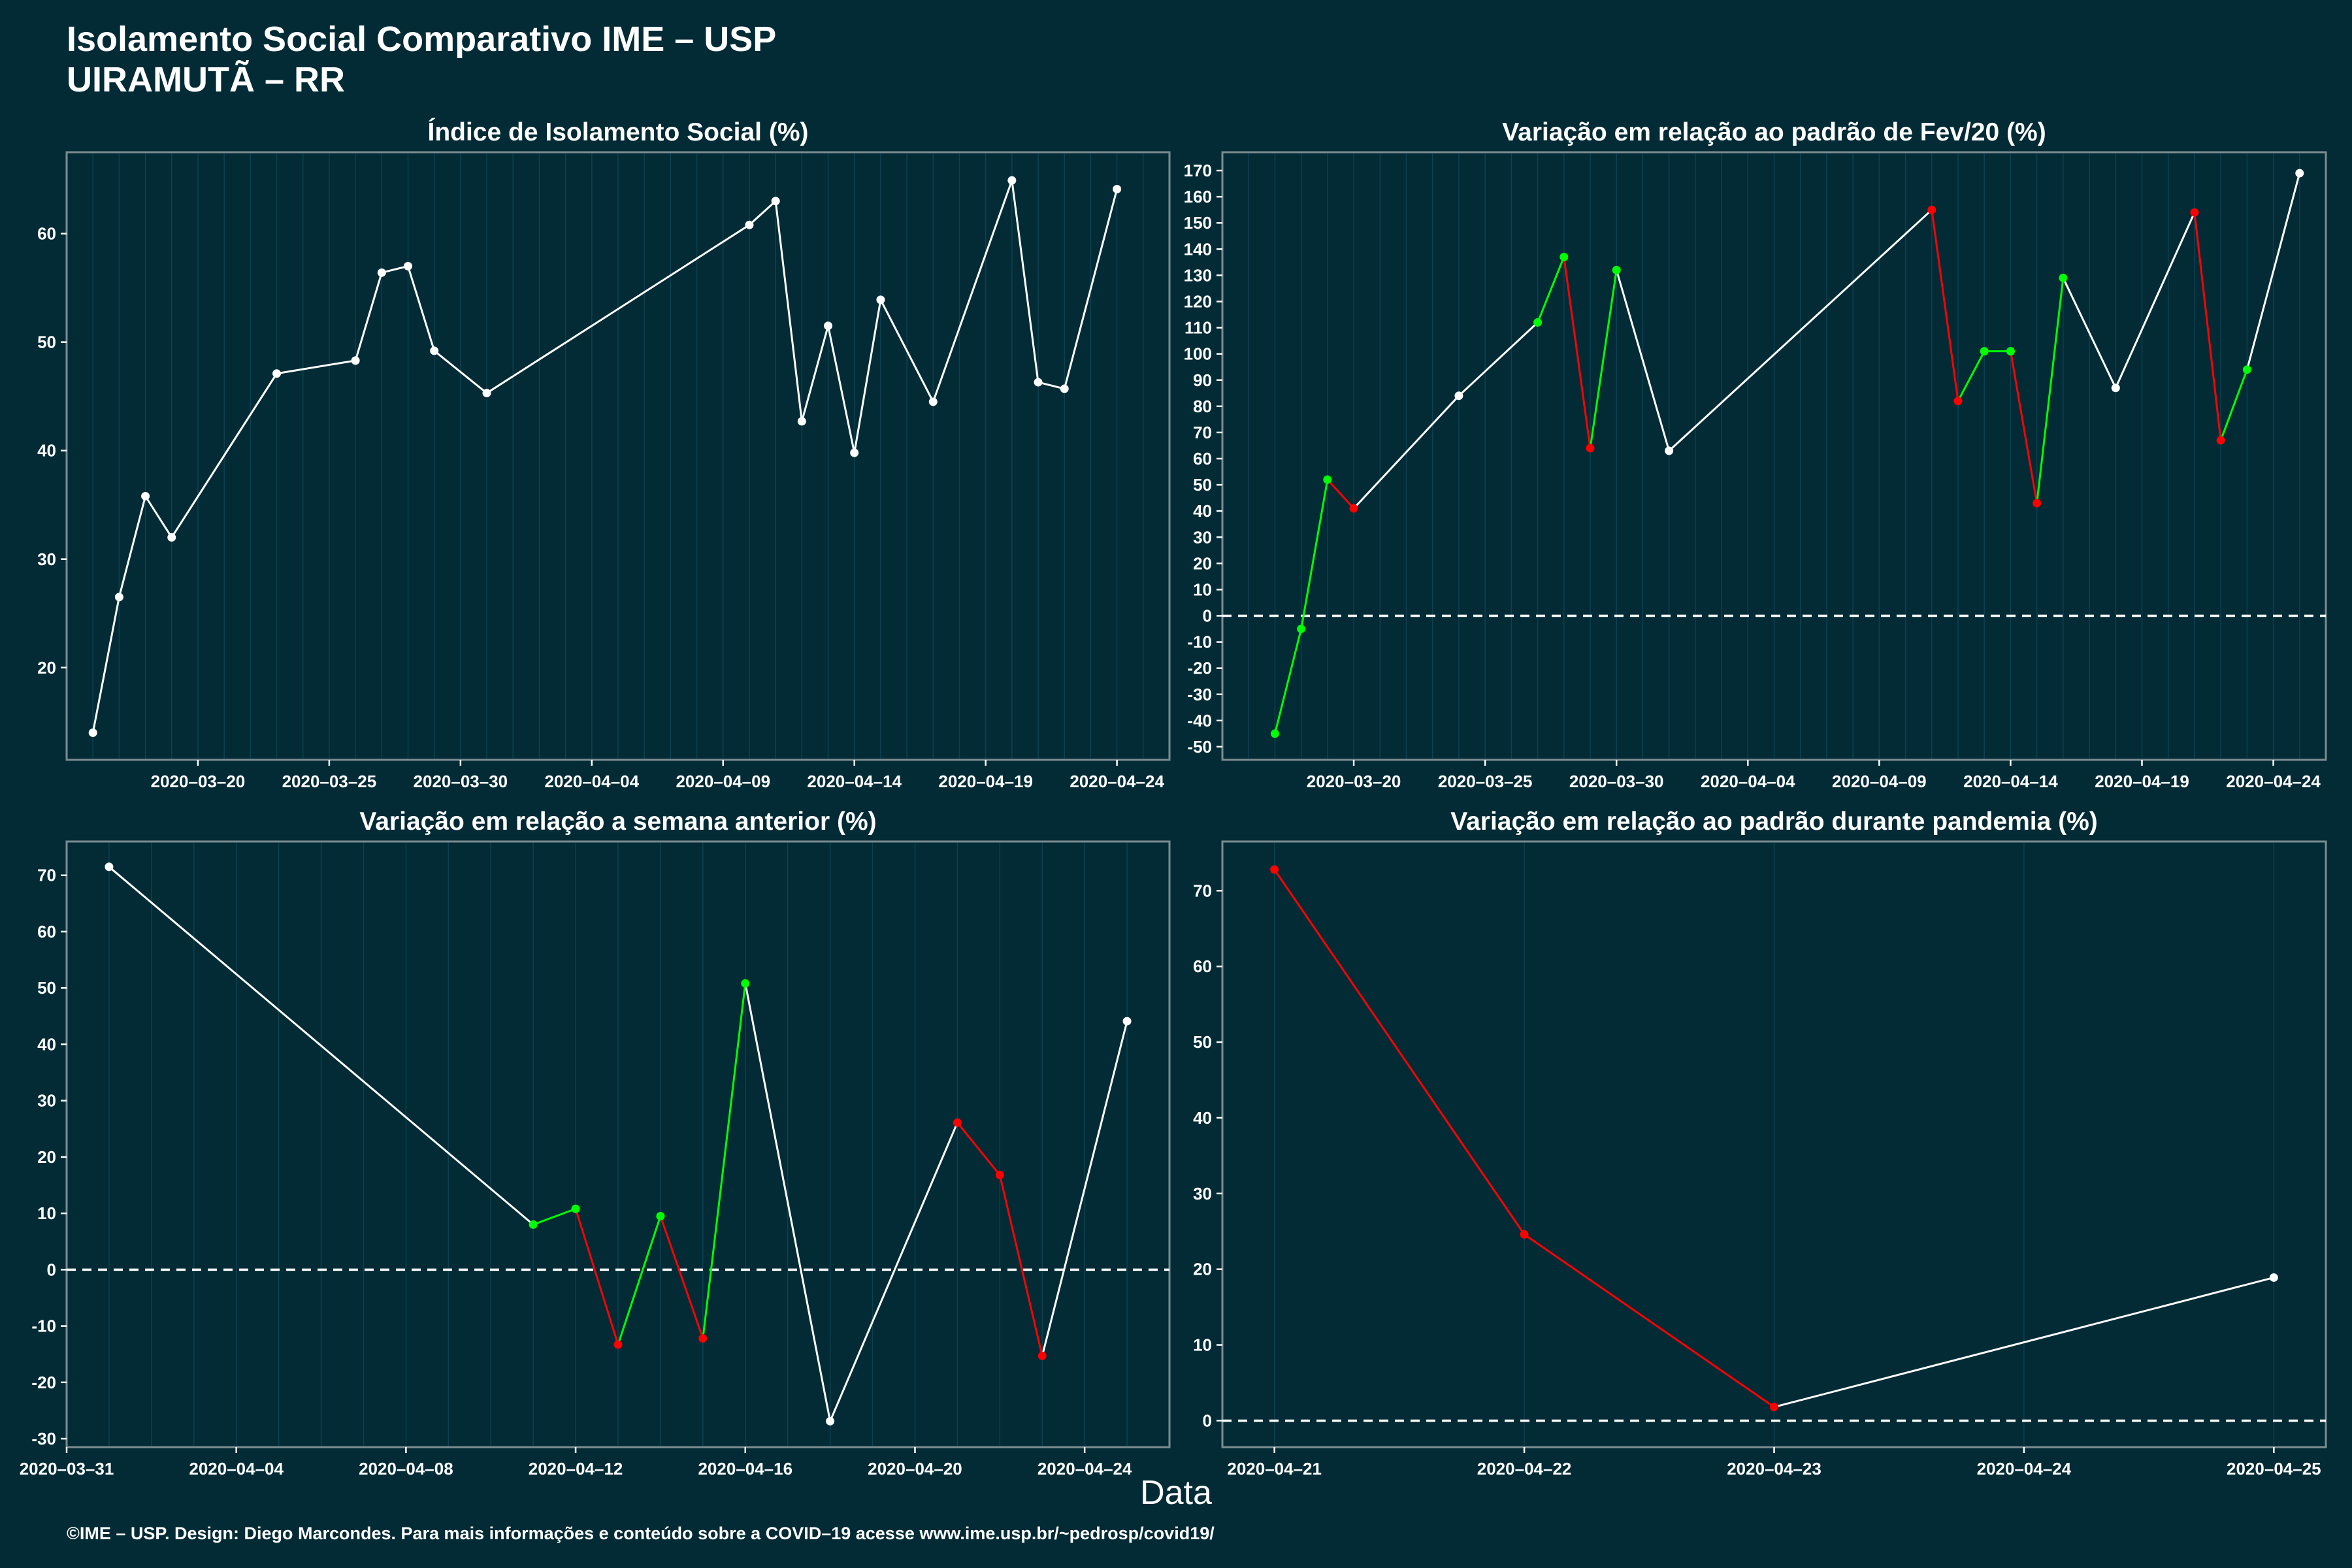  What do you see at coordinates (1202, 406) in the screenshot?
I see `y-tick-label: 80` at bounding box center [1202, 406].